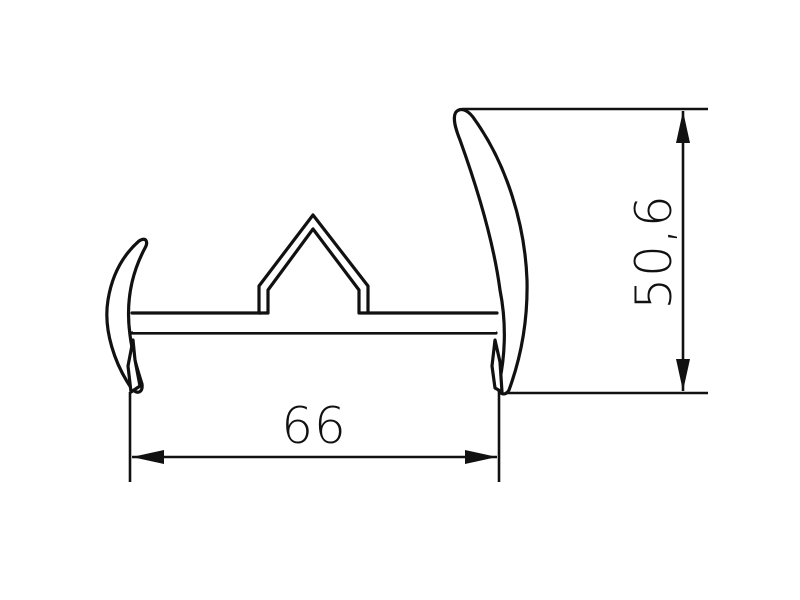 This screenshot has width=800, height=600. I want to click on width-dimension: 66, so click(314, 437).